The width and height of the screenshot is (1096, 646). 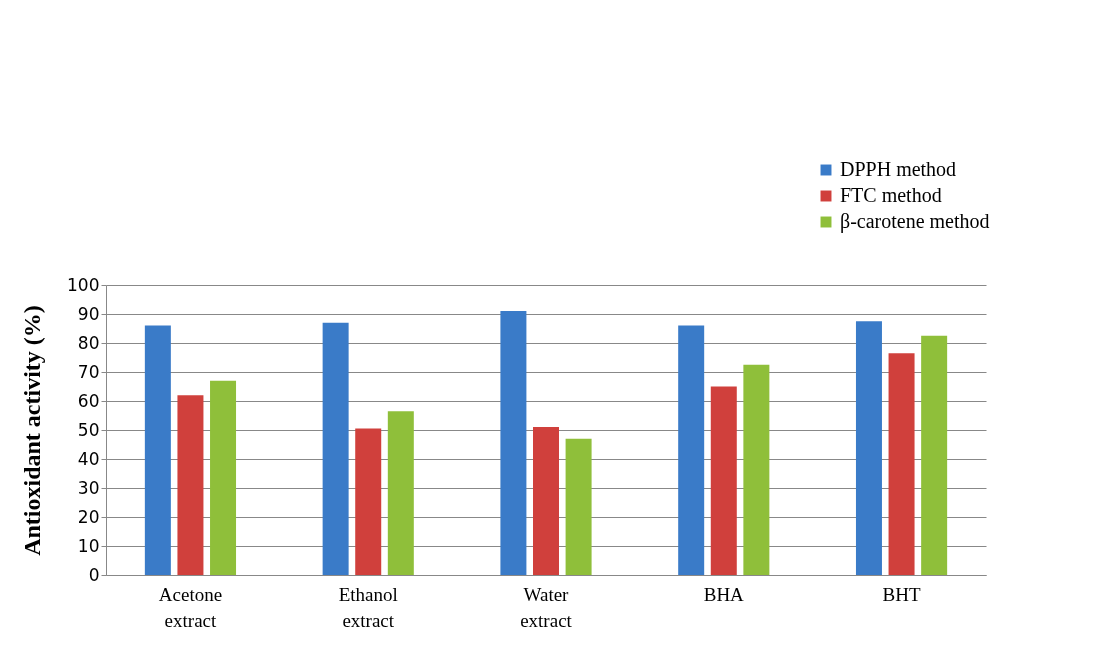 What do you see at coordinates (32, 430) in the screenshot?
I see `y-axis-title: Antioxidant activity (%)` at bounding box center [32, 430].